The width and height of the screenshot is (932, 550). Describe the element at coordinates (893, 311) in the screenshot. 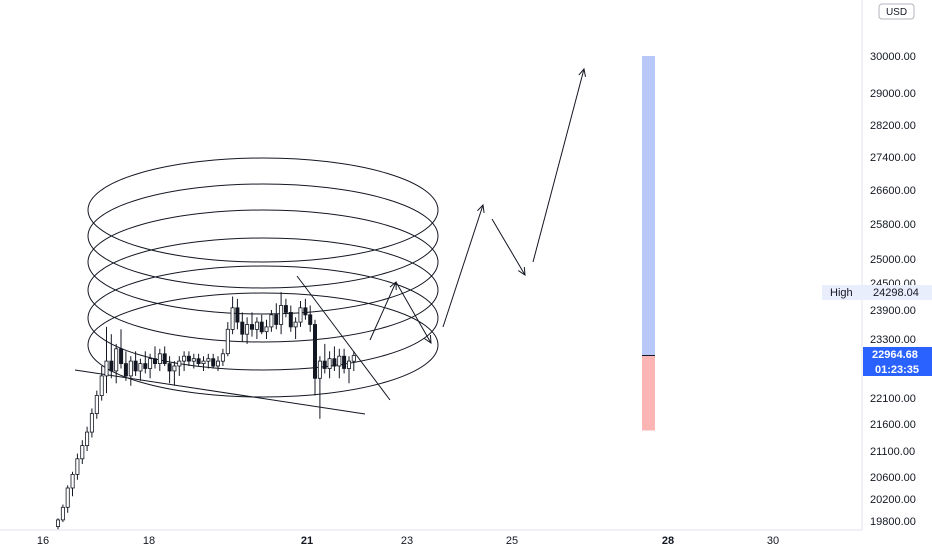

I see `price-tick-label: 23900.00` at that location.